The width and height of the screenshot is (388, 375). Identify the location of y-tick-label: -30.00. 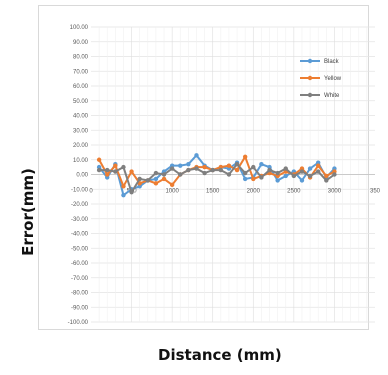
(80, 220).